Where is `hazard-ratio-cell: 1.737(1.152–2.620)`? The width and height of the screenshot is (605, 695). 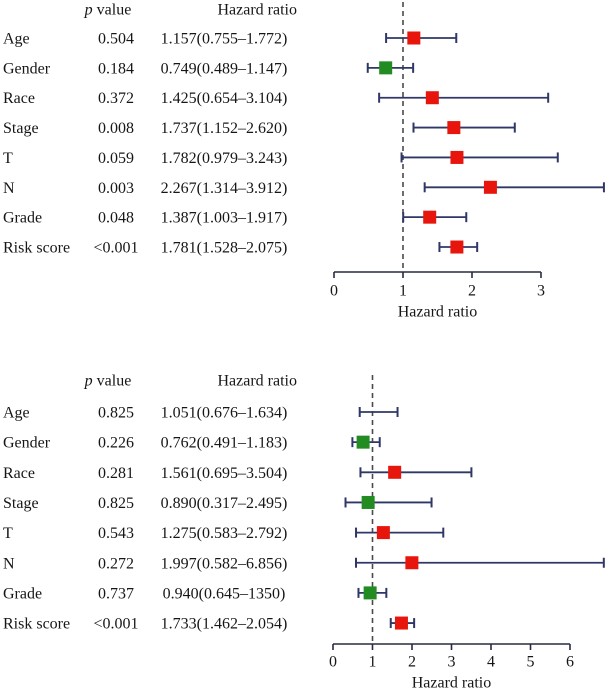 hazard-ratio-cell: 1.737(1.152–2.620) is located at coordinates (224, 128).